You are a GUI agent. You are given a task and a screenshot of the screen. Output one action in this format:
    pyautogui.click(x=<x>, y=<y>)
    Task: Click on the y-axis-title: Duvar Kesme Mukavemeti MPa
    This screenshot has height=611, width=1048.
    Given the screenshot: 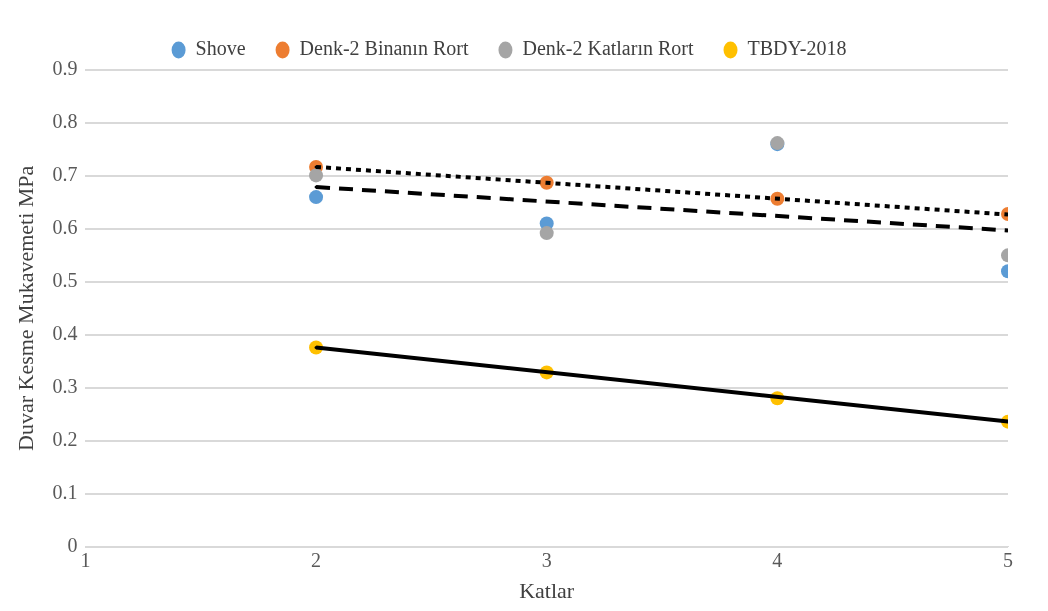 What is the action you would take?
    pyautogui.click(x=25, y=308)
    